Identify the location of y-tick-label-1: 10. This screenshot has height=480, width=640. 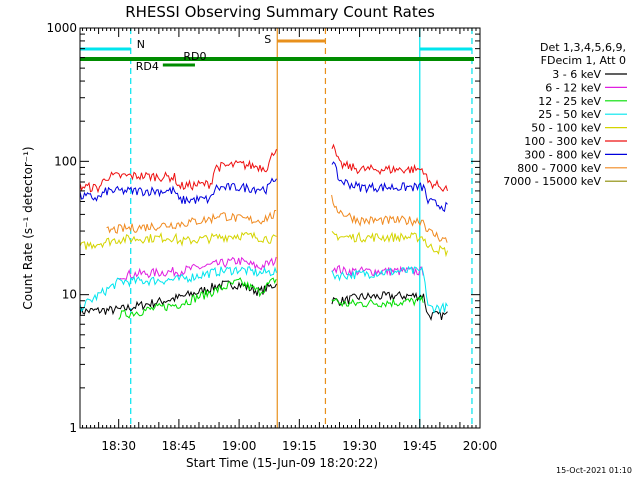
(69, 295).